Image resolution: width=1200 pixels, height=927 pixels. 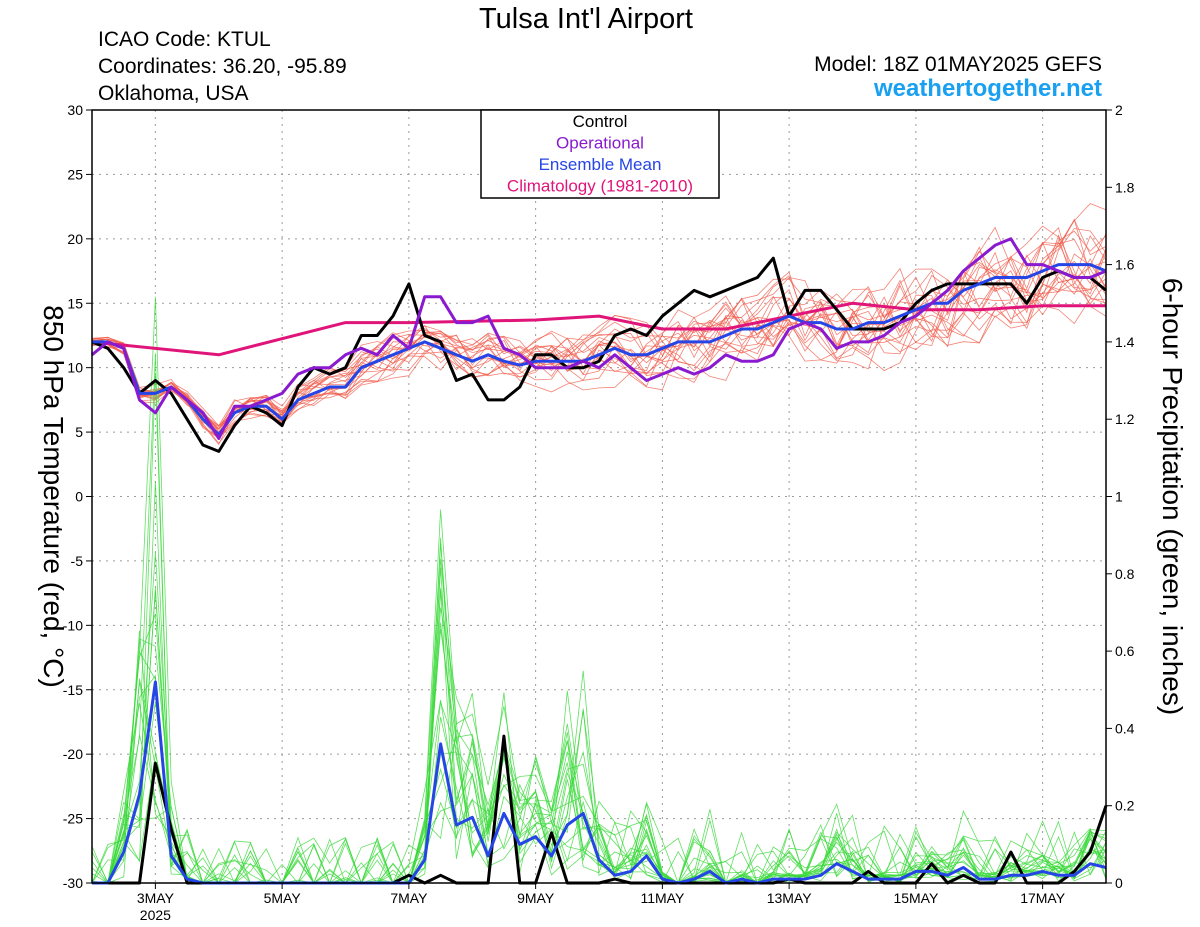 What do you see at coordinates (156, 898) in the screenshot?
I see `x-tick-label: 3MAY` at bounding box center [156, 898].